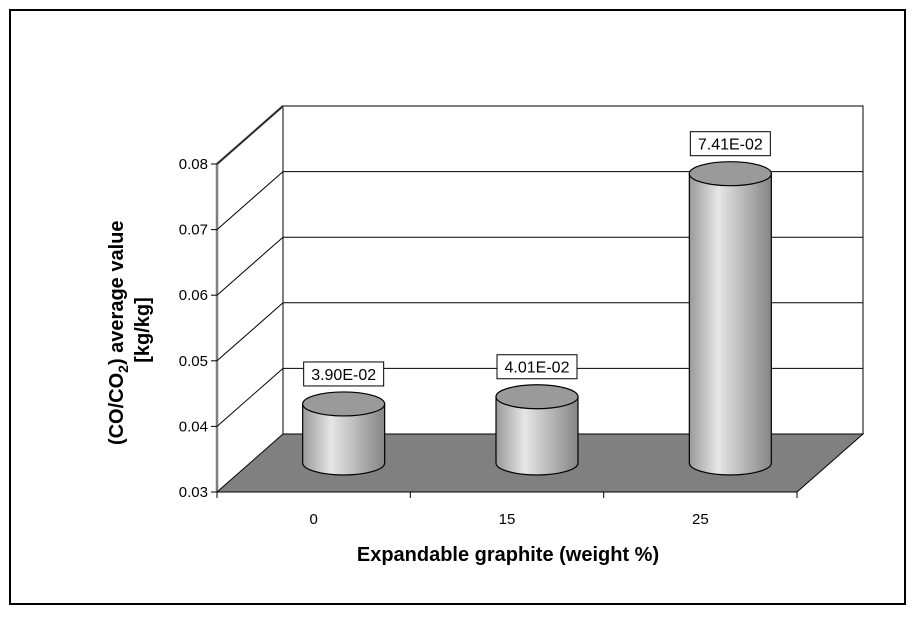 The width and height of the screenshot is (915, 619). What do you see at coordinates (507, 519) in the screenshot?
I see `x-tick-label: 15` at bounding box center [507, 519].